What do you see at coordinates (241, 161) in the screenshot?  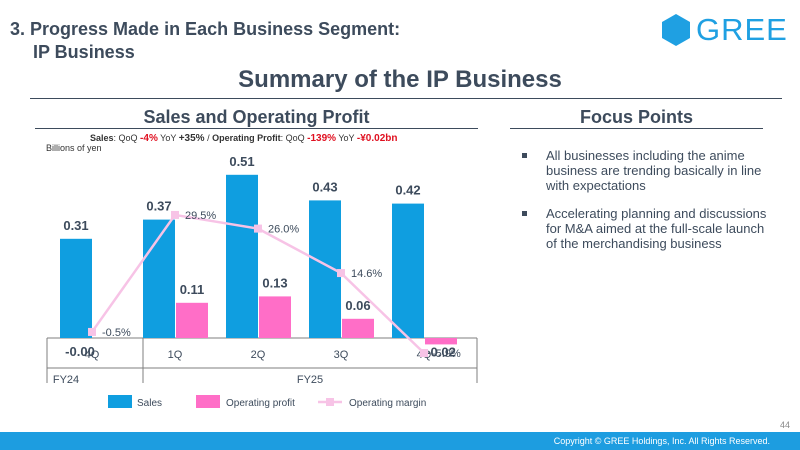 I see `sales-value-label: 0.51` at bounding box center [241, 161].